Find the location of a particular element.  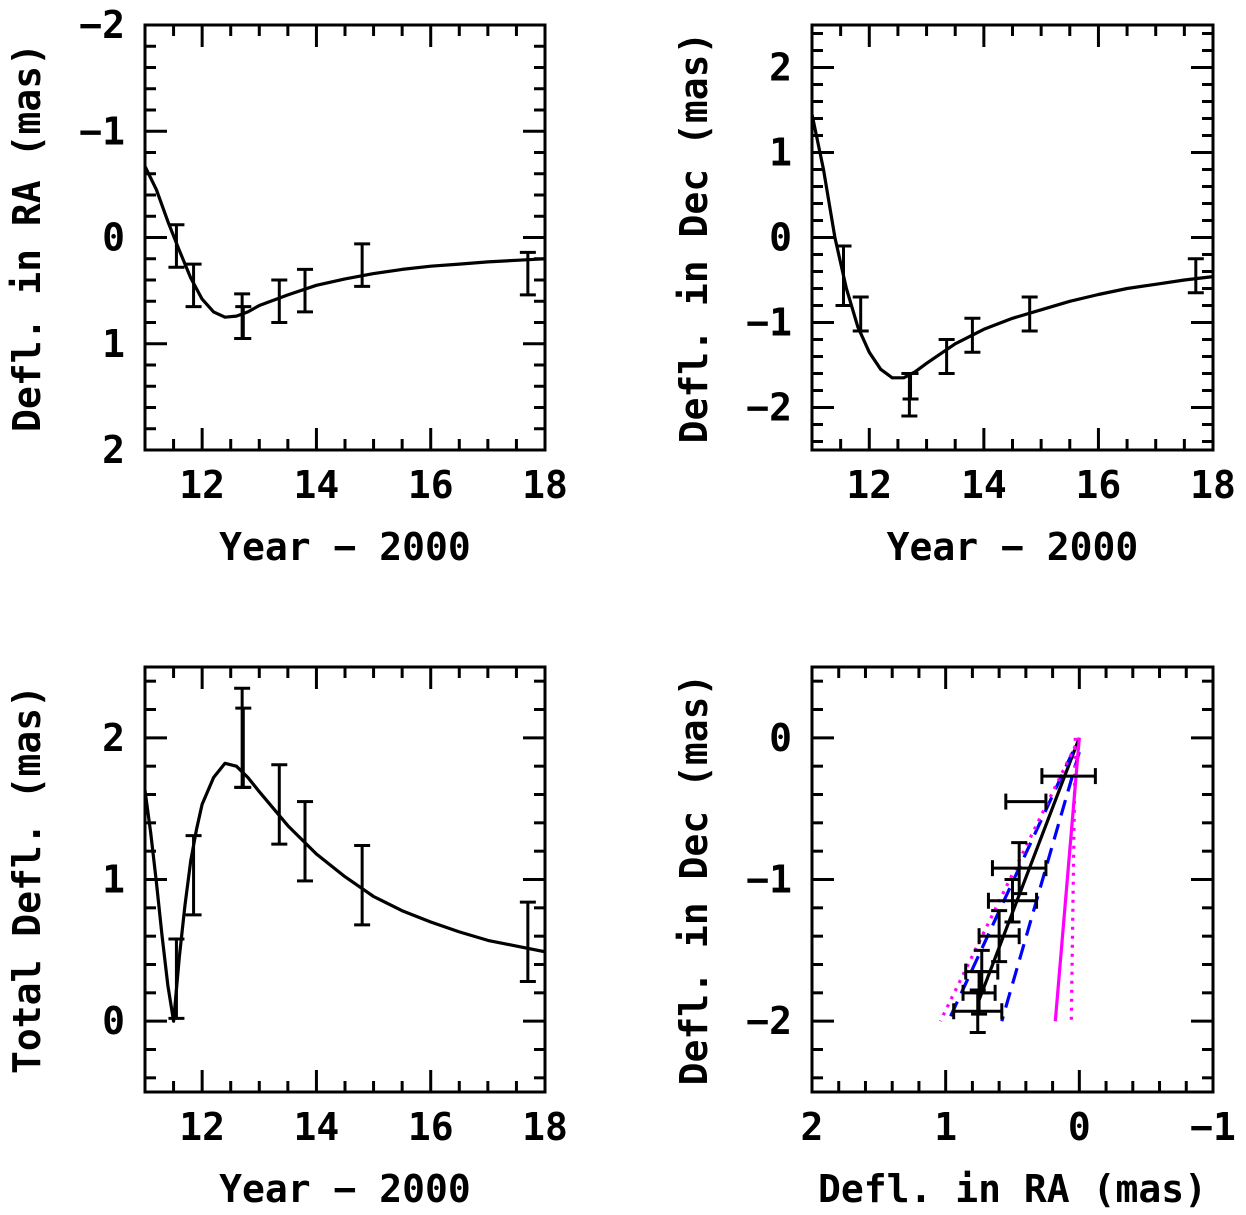

total-data-points is located at coordinates (352, 853).